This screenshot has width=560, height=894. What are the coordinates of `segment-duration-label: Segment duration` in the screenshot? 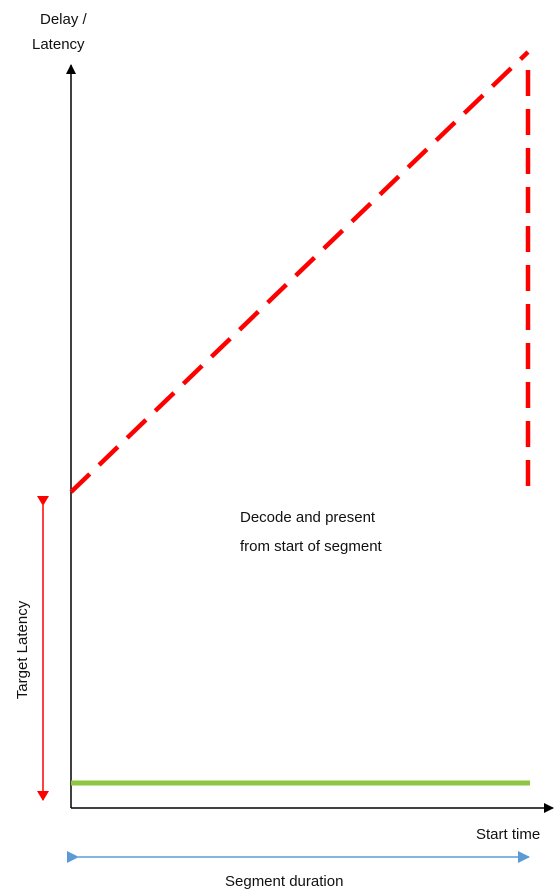 It's located at (284, 881).